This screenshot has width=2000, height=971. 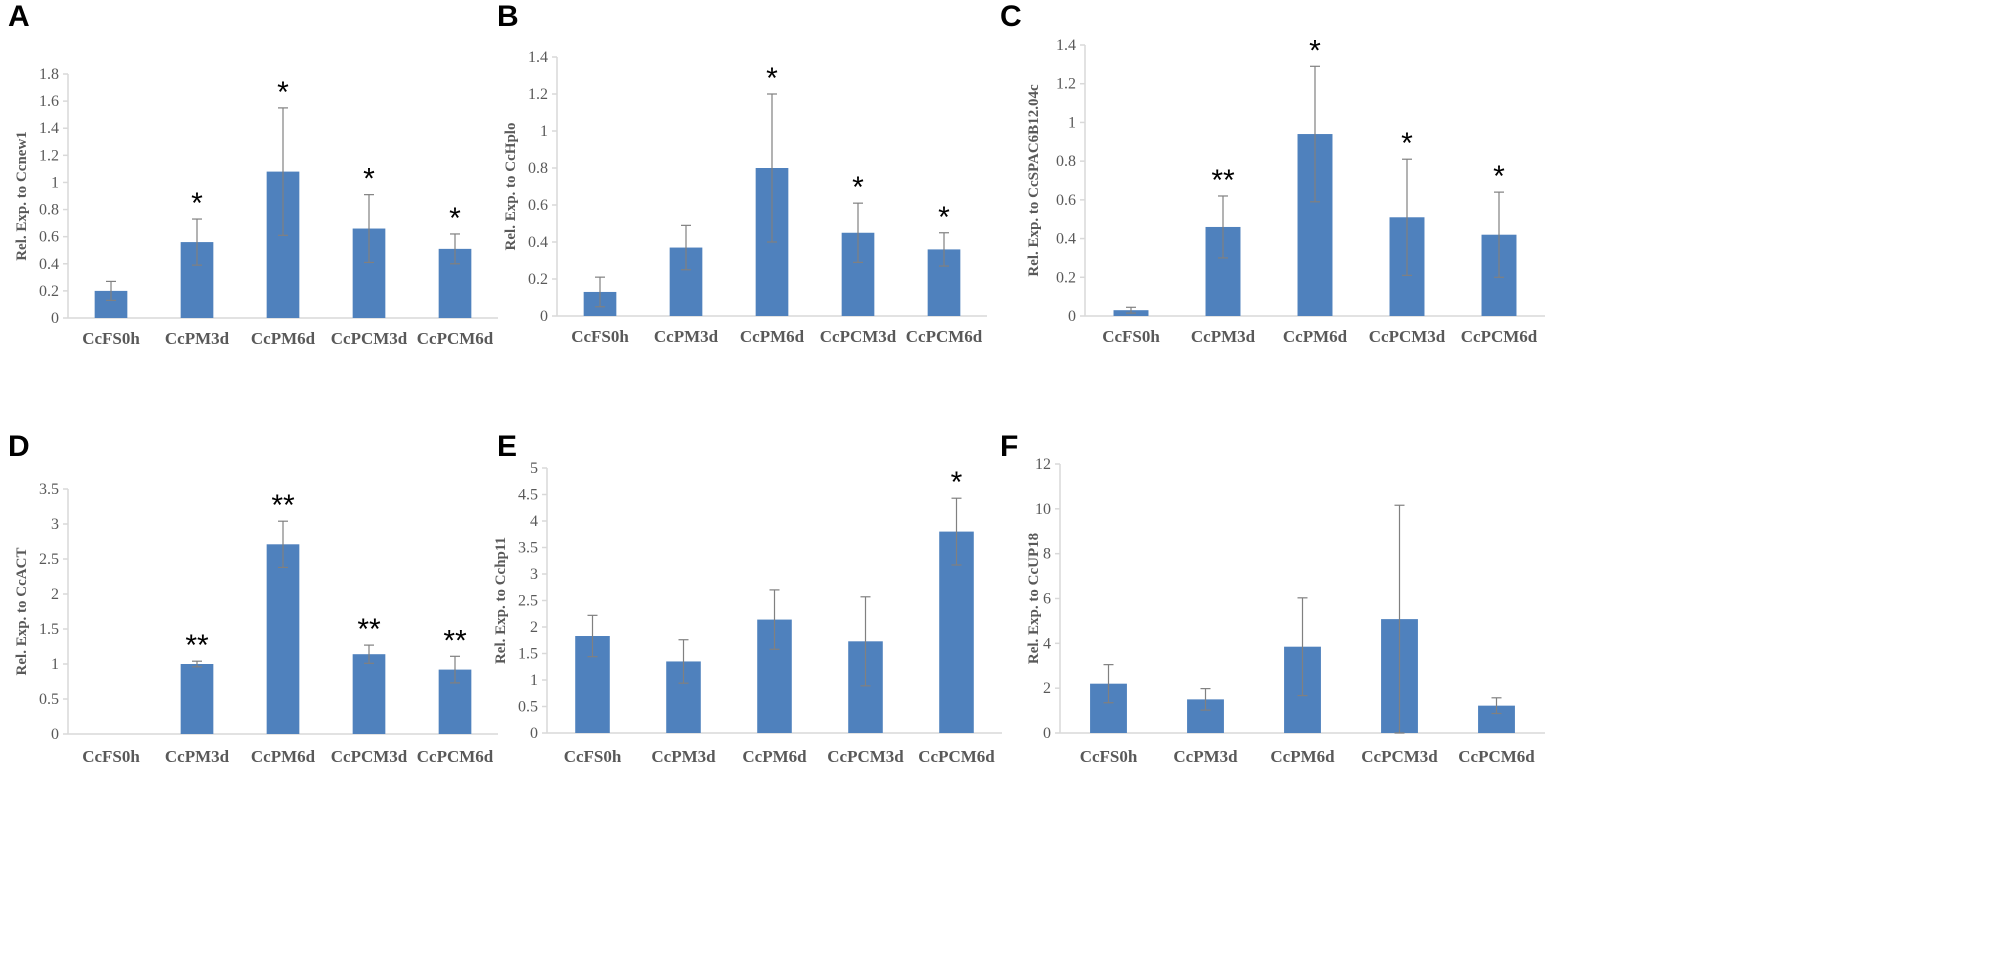 I want to click on panel-label: B, so click(x=508, y=16).